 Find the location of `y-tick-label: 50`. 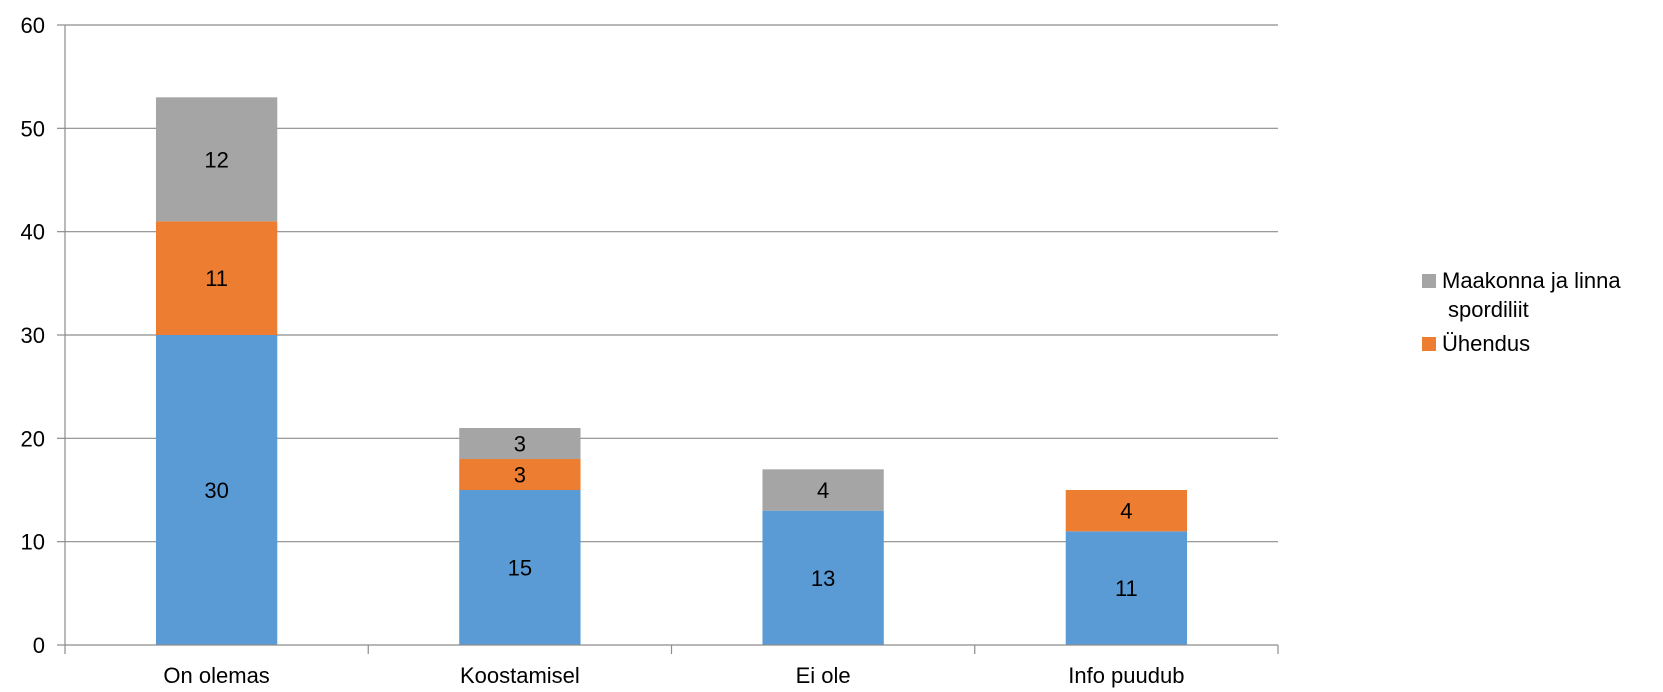

y-tick-label: 50 is located at coordinates (33, 128).